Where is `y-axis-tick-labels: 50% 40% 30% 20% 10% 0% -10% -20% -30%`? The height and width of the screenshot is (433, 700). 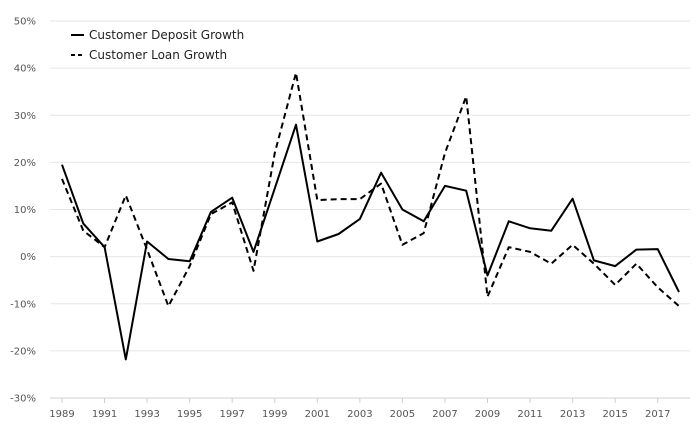
y-axis-tick-labels: 50% 40% 30% 20% 10% 0% -10% -20% -30% is located at coordinates (23, 211).